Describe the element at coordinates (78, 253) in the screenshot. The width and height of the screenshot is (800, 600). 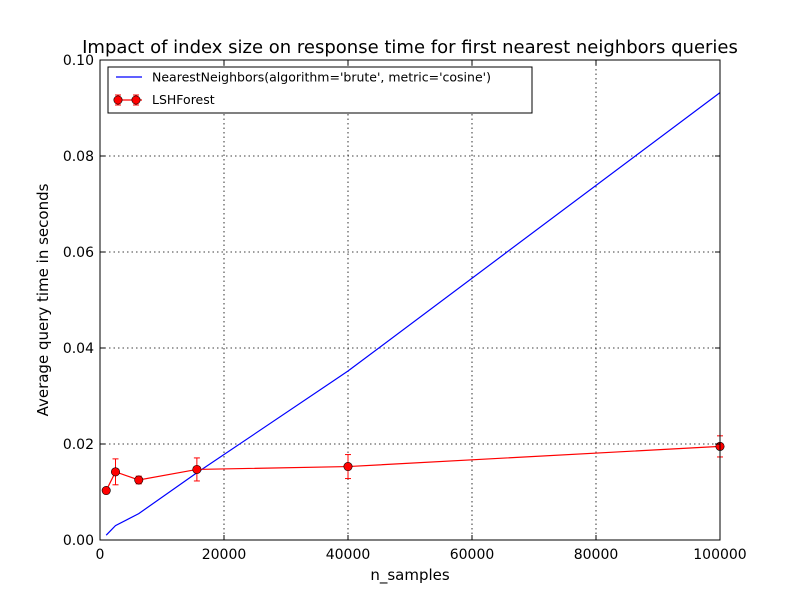
I see `y-tick-label: 0.06` at that location.